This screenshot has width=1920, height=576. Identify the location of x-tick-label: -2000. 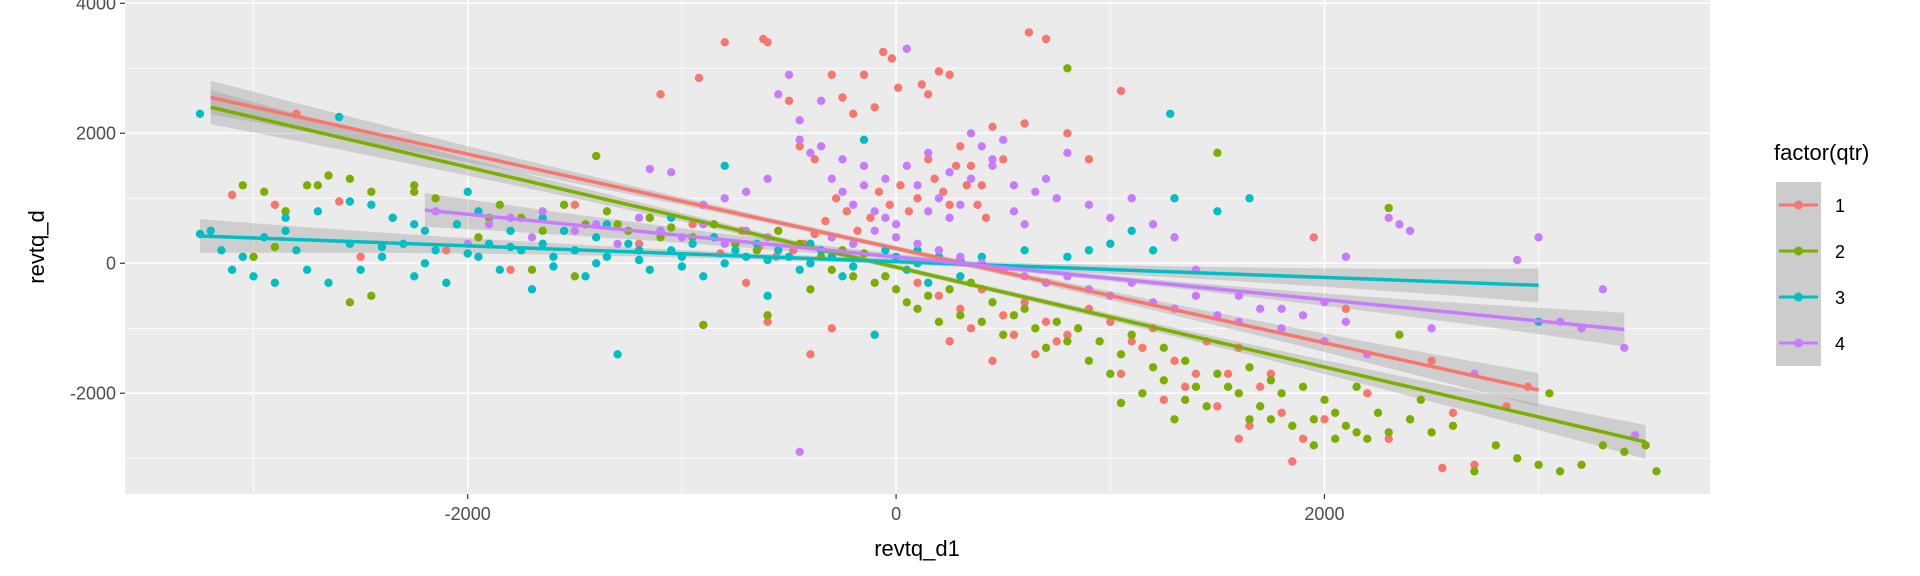
(468, 514).